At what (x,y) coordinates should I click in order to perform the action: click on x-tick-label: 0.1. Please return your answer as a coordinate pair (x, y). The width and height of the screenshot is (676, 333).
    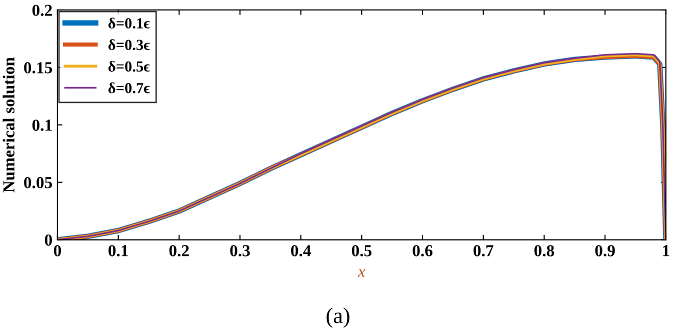
    Looking at the image, I should click on (118, 250).